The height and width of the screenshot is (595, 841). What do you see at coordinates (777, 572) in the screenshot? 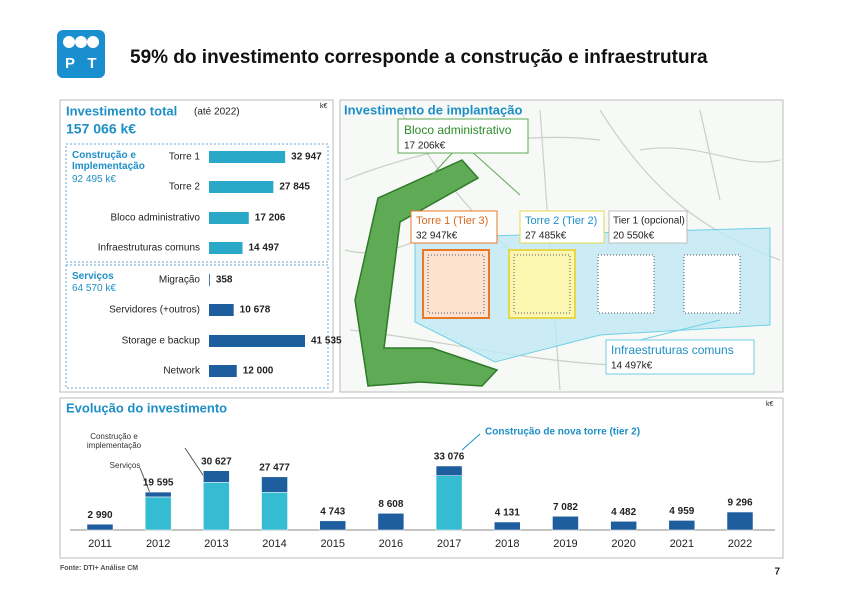
I see `page-number: 7` at bounding box center [777, 572].